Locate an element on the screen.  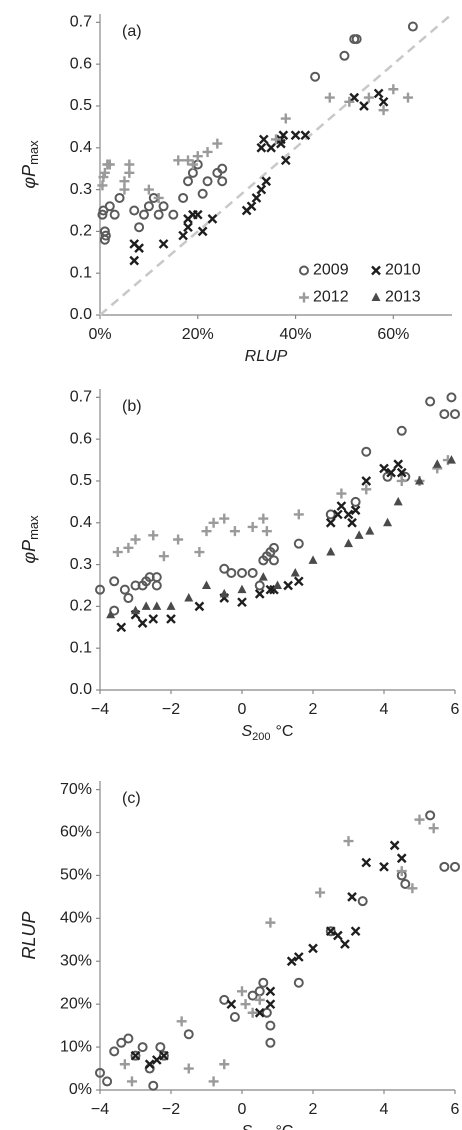
y-tick-label: 30% is located at coordinates (76, 960).